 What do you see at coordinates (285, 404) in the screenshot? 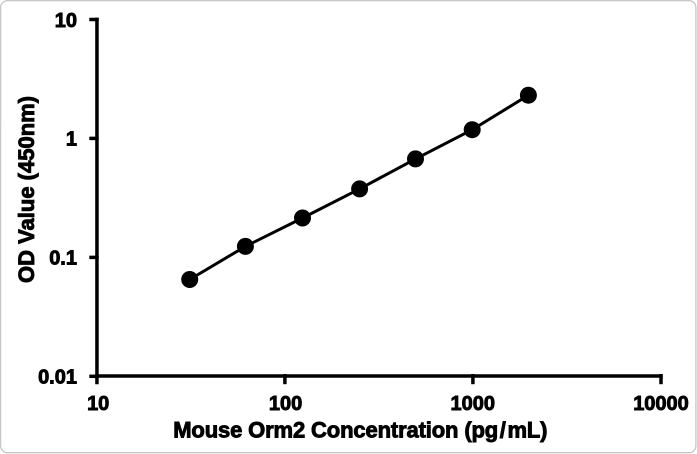
I see `svg-text: 100` at bounding box center [285, 404].